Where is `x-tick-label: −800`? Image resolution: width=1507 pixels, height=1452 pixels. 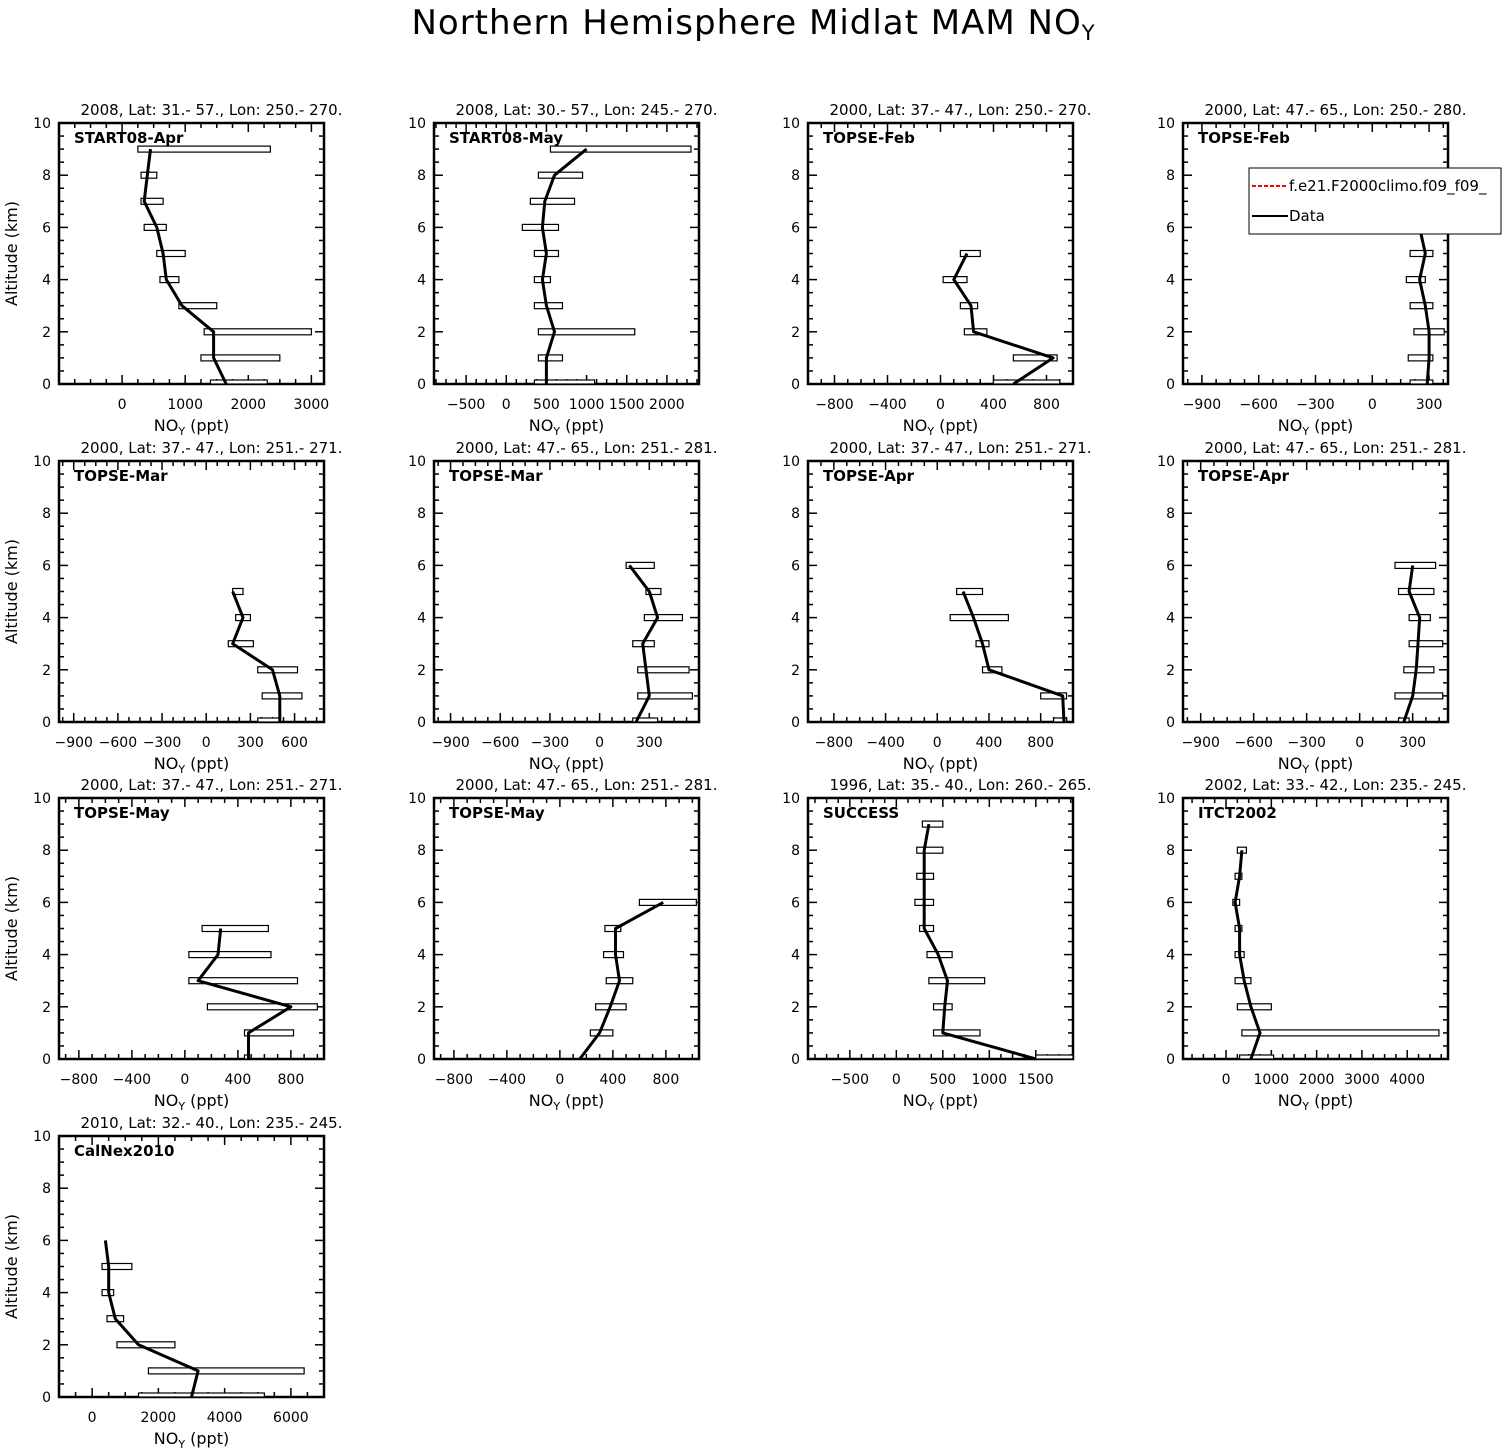
x-tick-label: −800 is located at coordinates (834, 405).